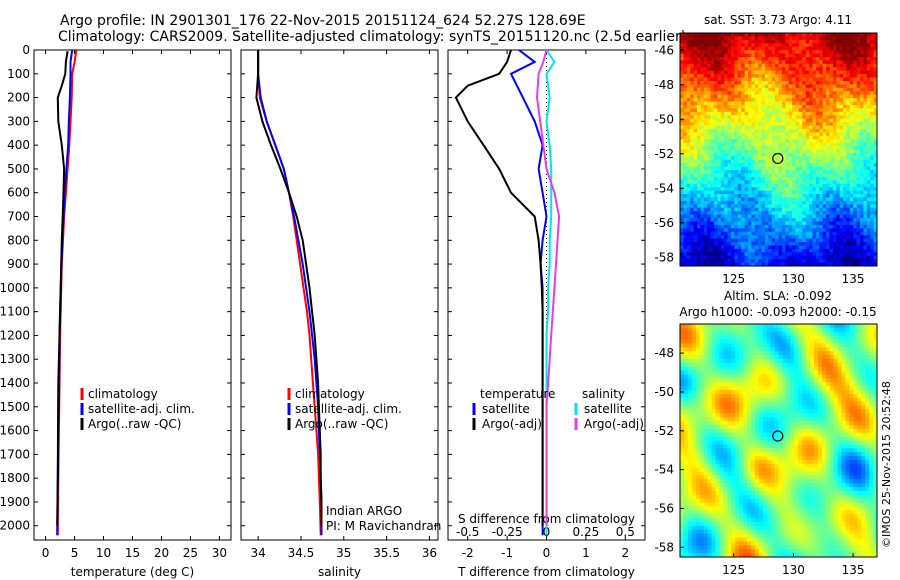 Image resolution: width=900 pixels, height=580 pixels. What do you see at coordinates (429, 553) in the screenshot?
I see `x-tick-label: 36` at bounding box center [429, 553].